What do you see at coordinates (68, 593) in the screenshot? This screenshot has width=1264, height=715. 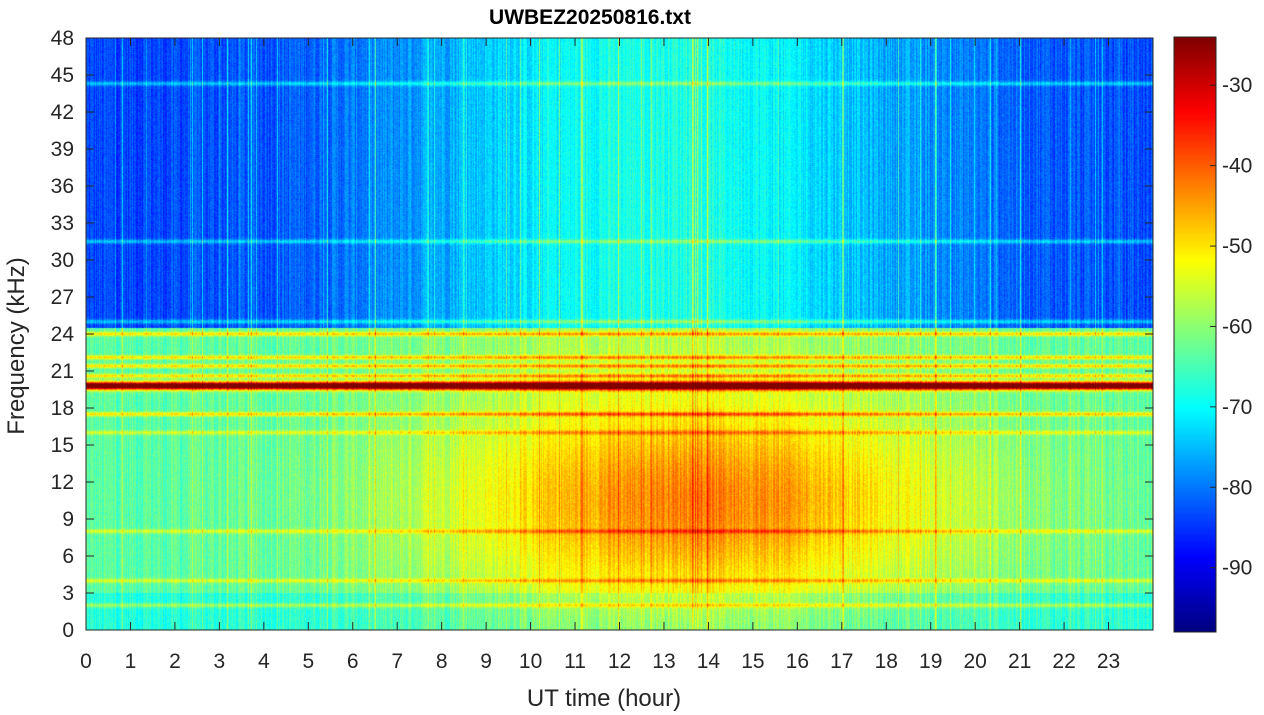 I see `y-tick-label: 3` at bounding box center [68, 593].